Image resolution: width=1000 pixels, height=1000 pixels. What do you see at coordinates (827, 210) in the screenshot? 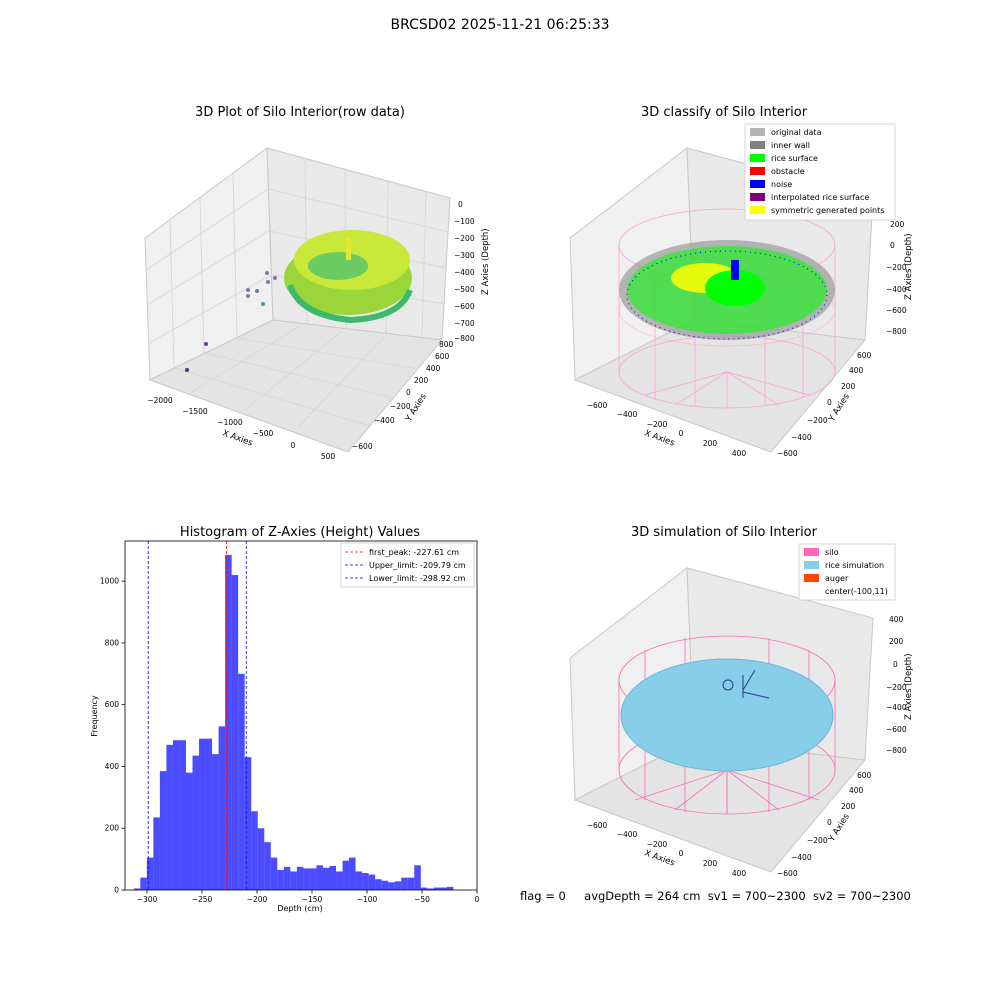
I see `legend-label: symmetric generated points` at bounding box center [827, 210].